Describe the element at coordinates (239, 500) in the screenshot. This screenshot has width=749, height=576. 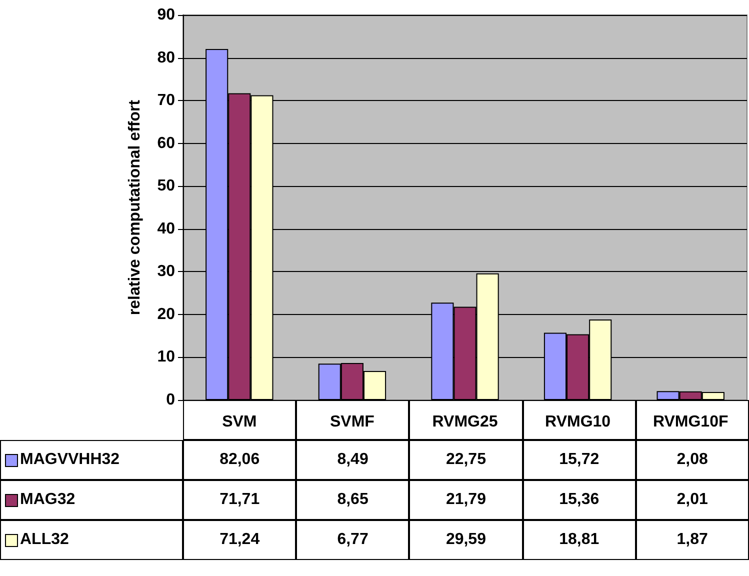
I see `data-label: 71,71` at that location.